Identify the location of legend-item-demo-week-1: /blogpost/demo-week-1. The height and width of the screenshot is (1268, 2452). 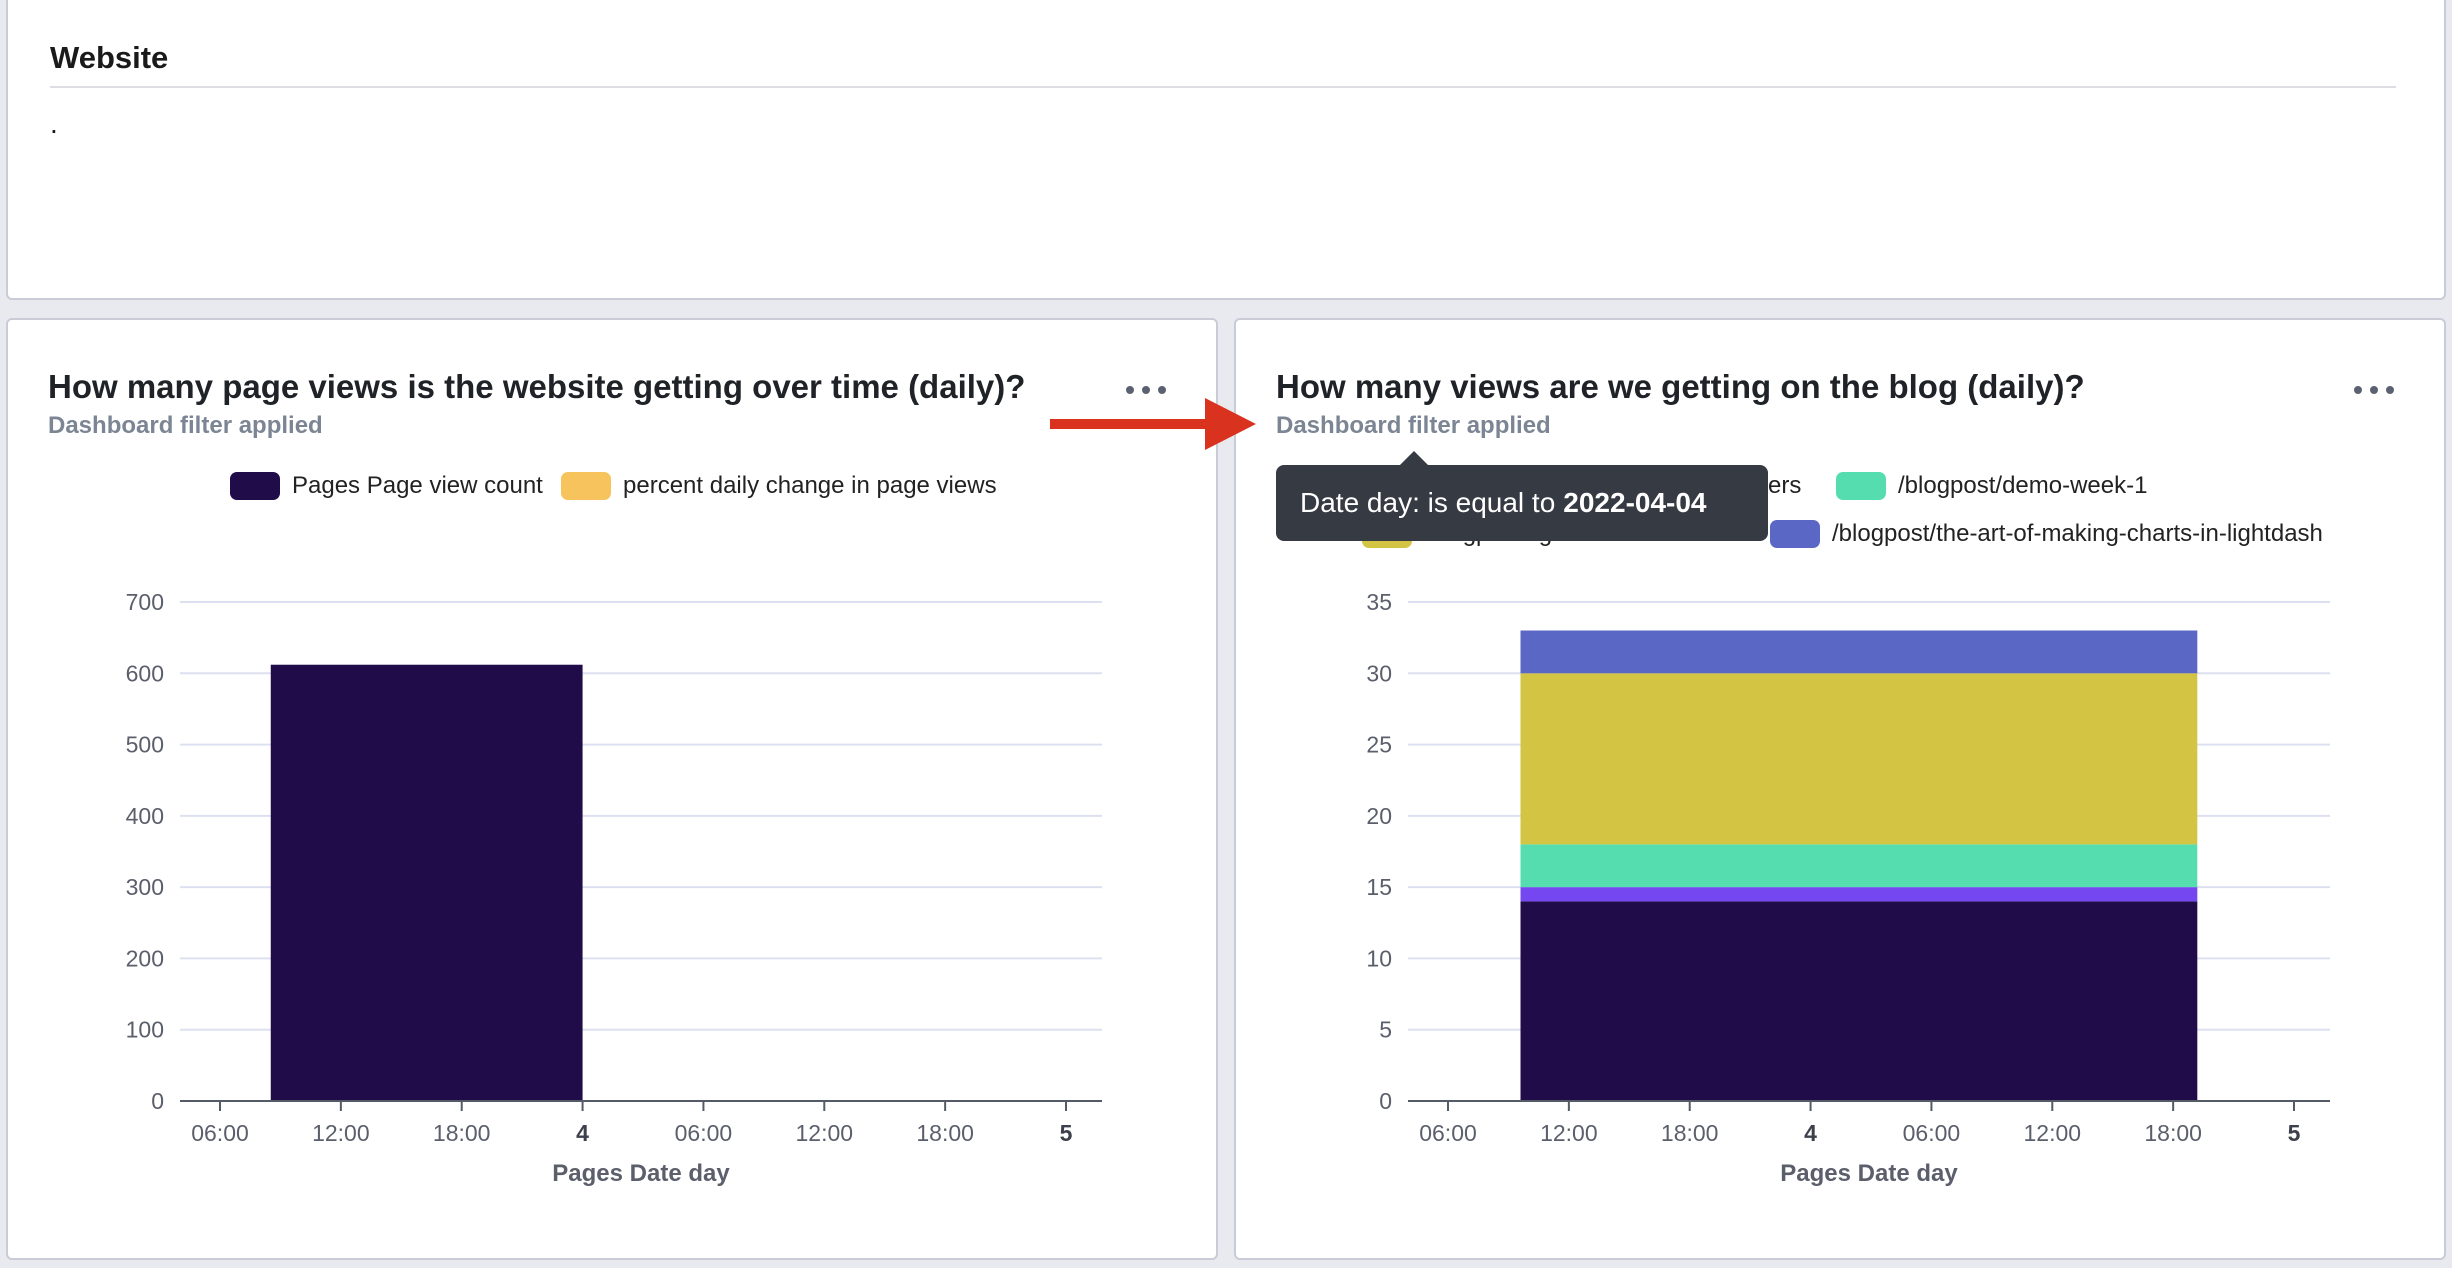
(1991, 486).